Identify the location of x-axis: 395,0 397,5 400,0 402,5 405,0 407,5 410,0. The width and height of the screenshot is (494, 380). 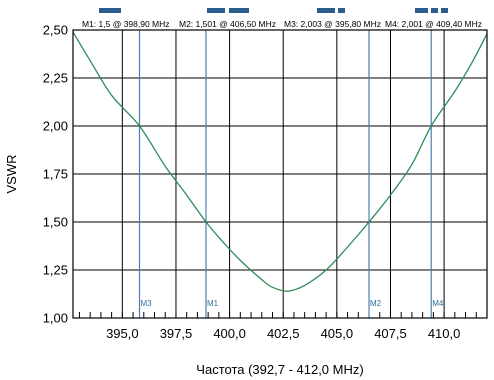
(283, 333).